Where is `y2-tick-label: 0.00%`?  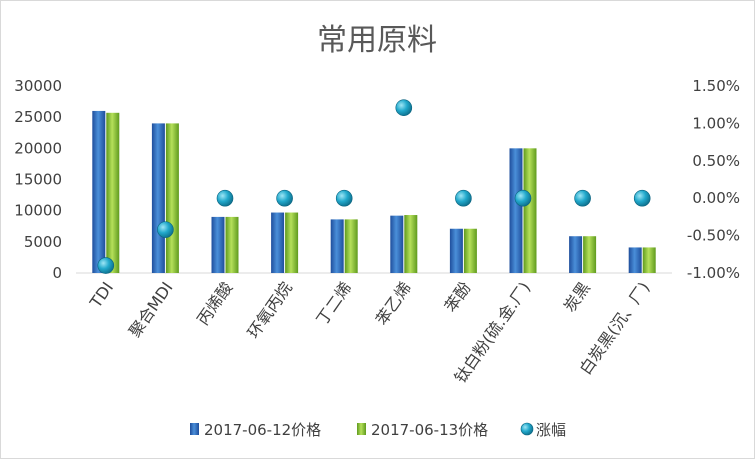 y2-tick-label: 0.00% is located at coordinates (716, 198).